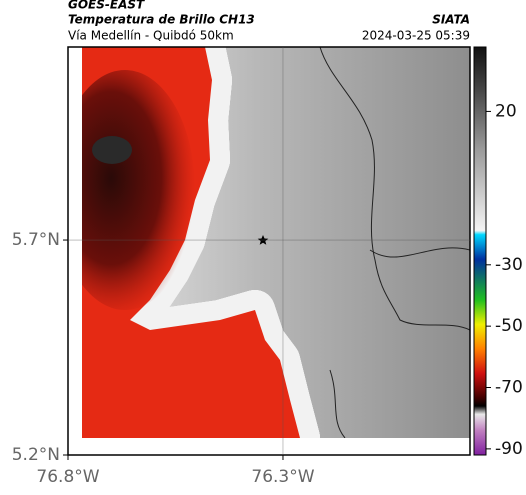  What do you see at coordinates (161, 20) in the screenshot?
I see `product: Temperatura de Brillo CH13` at bounding box center [161, 20].